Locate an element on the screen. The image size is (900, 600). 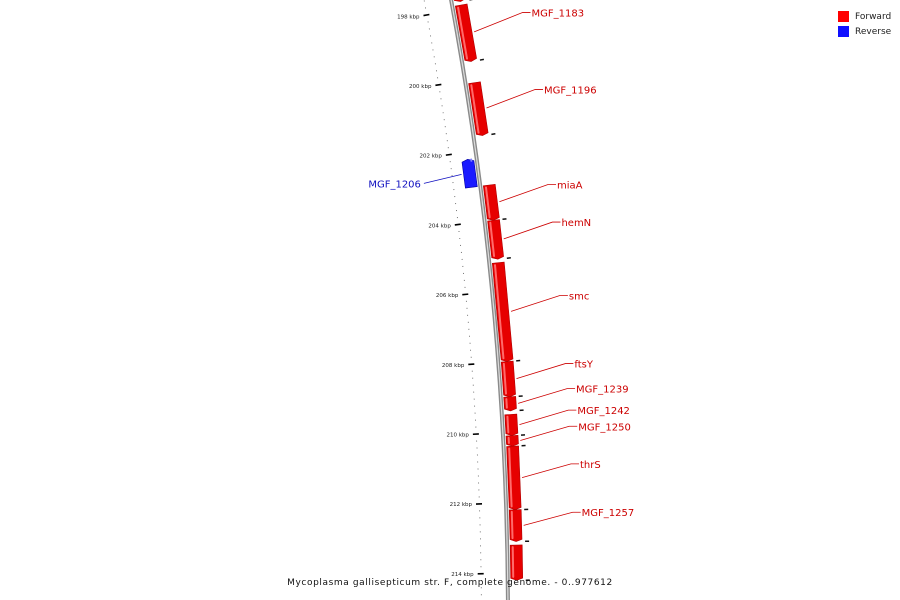
legend-reverse: Reverse is located at coordinates (864, 31).